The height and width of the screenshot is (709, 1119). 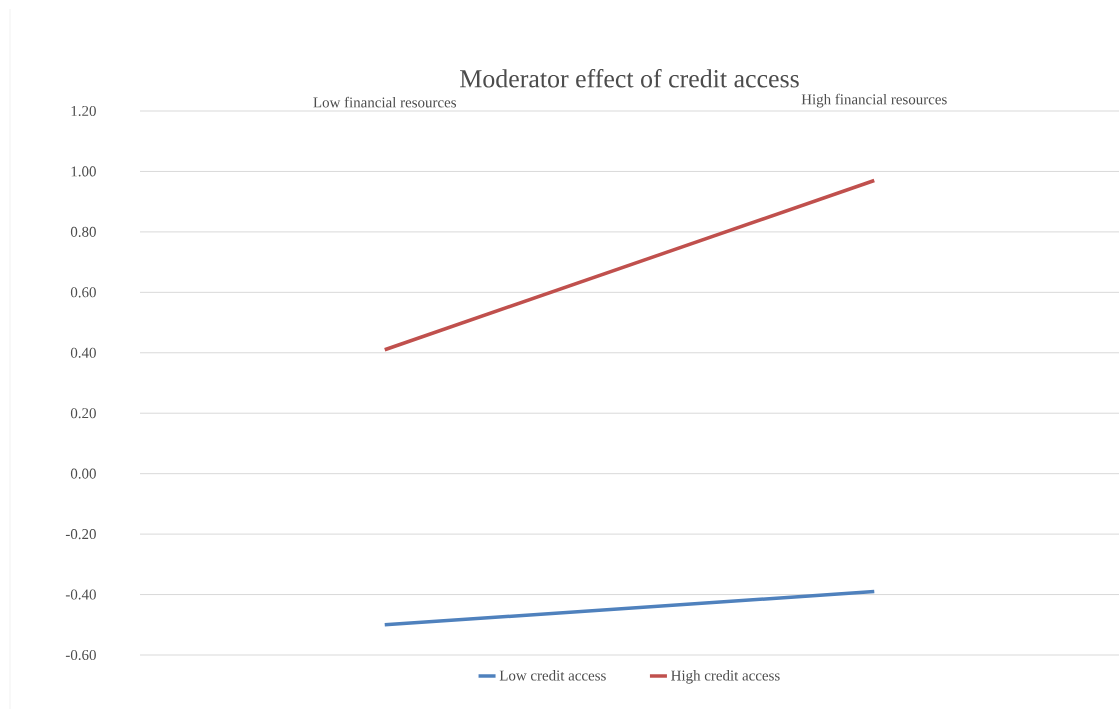 What do you see at coordinates (725, 677) in the screenshot?
I see `legend-label: High credit access` at bounding box center [725, 677].